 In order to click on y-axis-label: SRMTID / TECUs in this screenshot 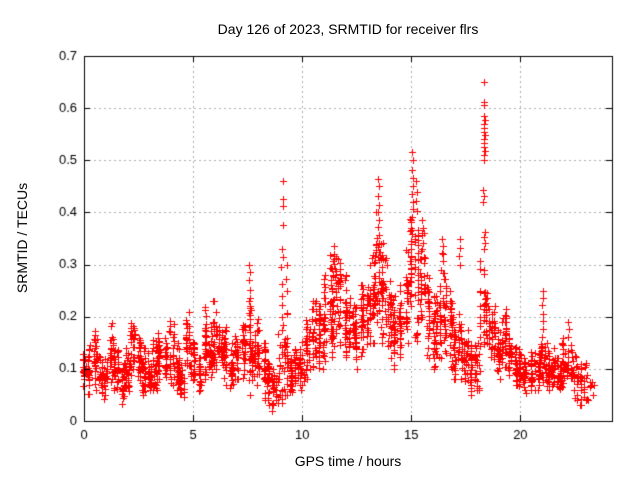, I will do `click(22, 238)`.